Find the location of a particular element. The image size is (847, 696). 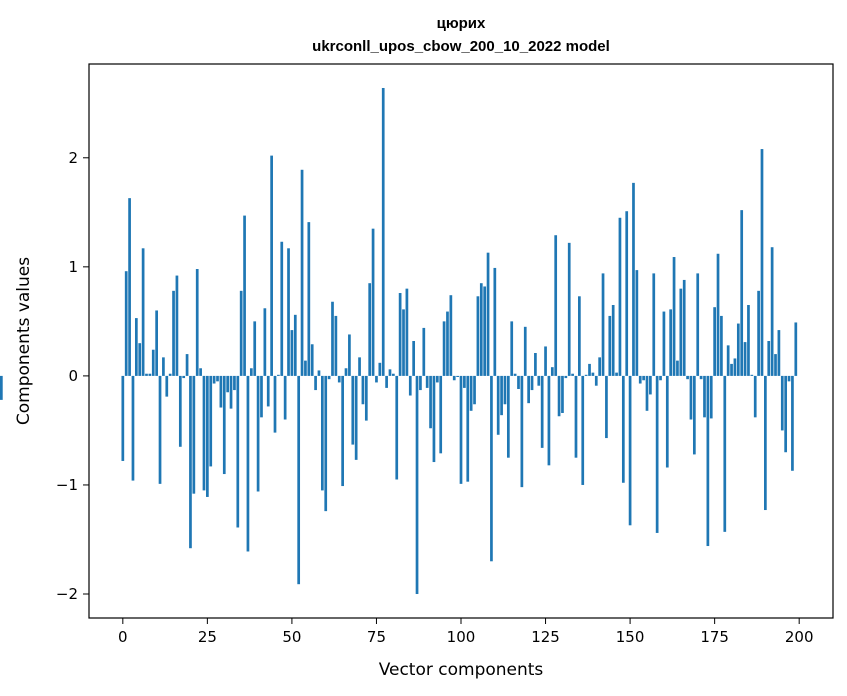

y-tick-label-1: 1 is located at coordinates (73, 267).